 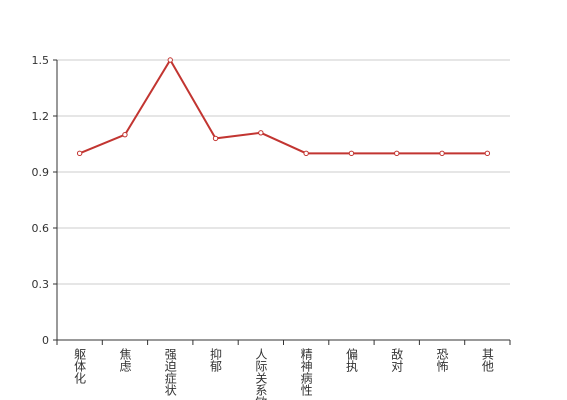 What do you see at coordinates (216, 360) in the screenshot?
I see `x-tick-label: 抑郁` at bounding box center [216, 360].